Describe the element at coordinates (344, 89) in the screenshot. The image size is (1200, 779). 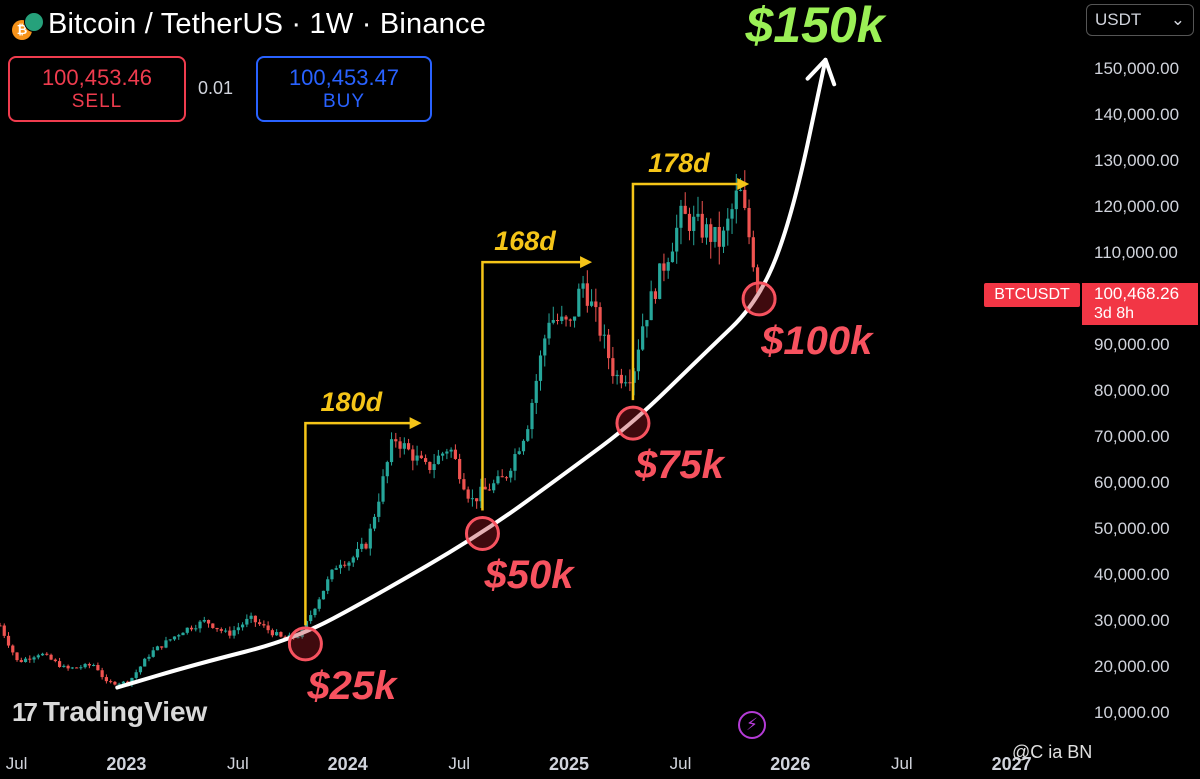
I see `buy-button: 100,453.47 BUY` at that location.